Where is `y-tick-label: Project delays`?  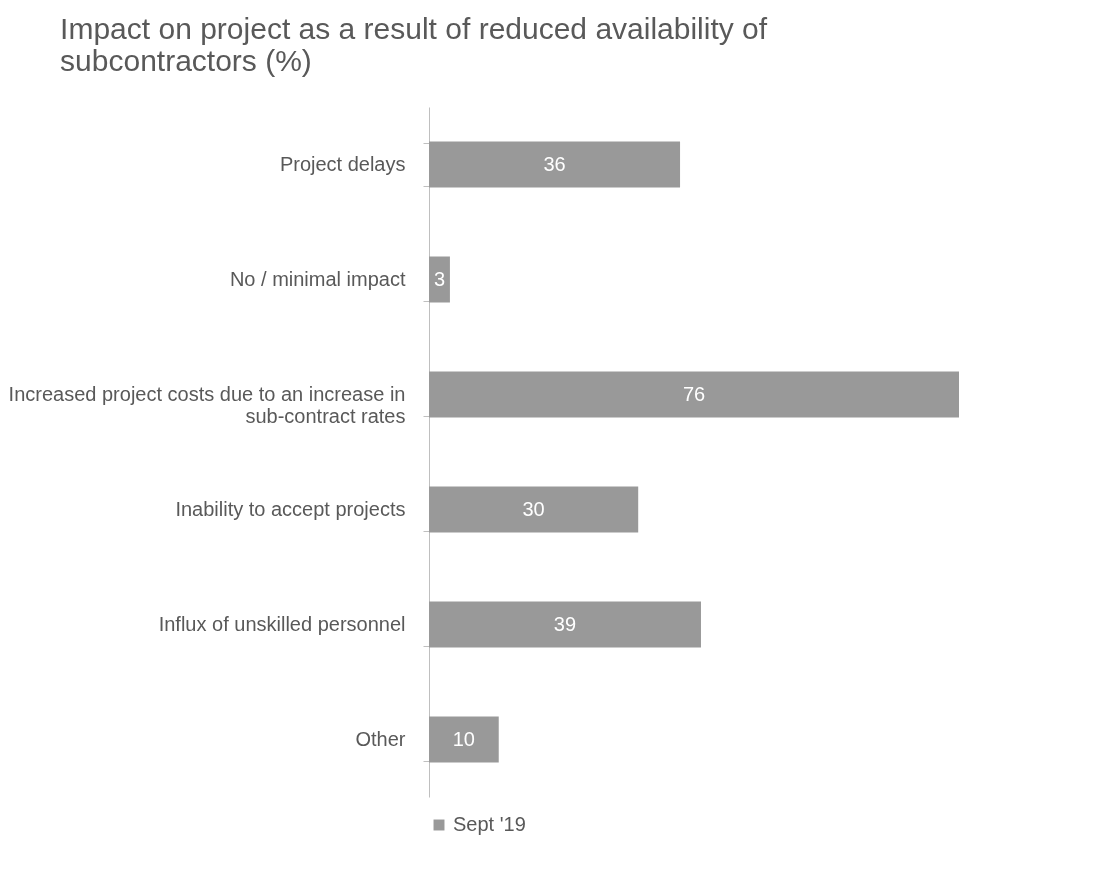 y-tick-label: Project delays is located at coordinates (342, 164).